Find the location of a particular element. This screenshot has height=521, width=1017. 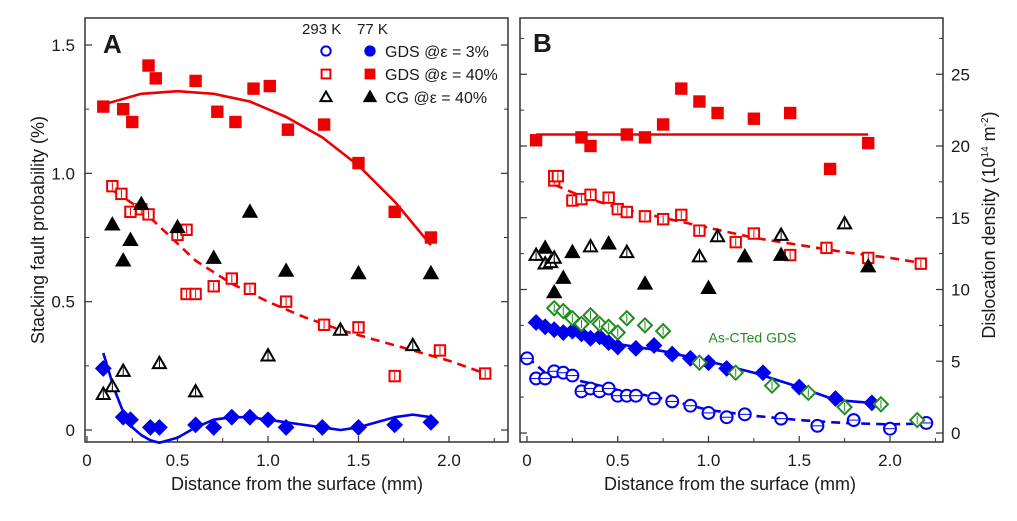

y-tick-label: 20 is located at coordinates (960, 146).